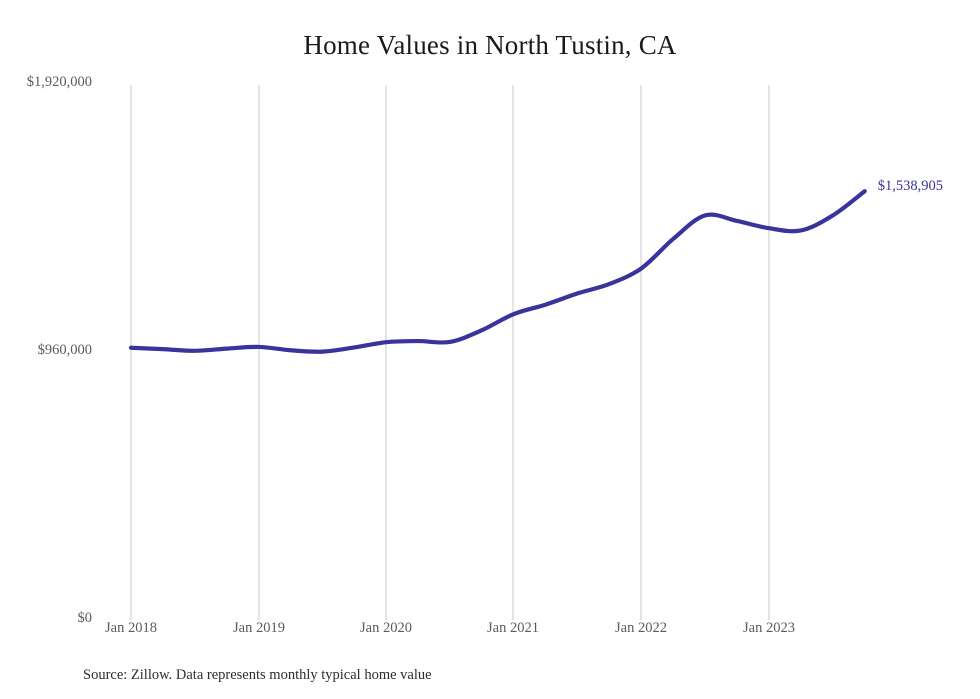 The height and width of the screenshot is (699, 980). I want to click on x-axis-tick-jan-2019: Jan 2019, so click(259, 628).